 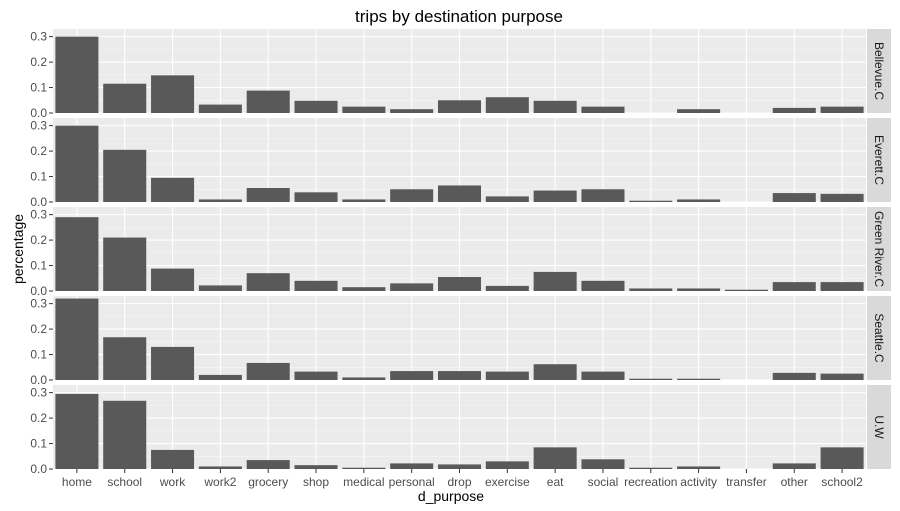 I want to click on bar-seattle-c-personal, so click(x=412, y=375).